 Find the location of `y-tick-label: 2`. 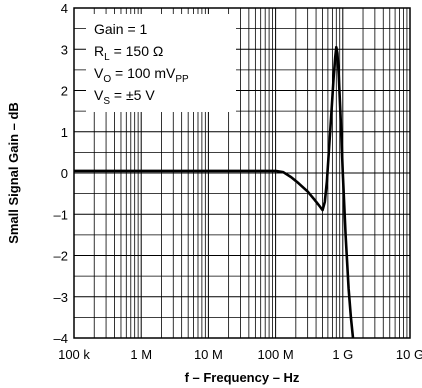

y-tick-label: 2 is located at coordinates (64, 91).